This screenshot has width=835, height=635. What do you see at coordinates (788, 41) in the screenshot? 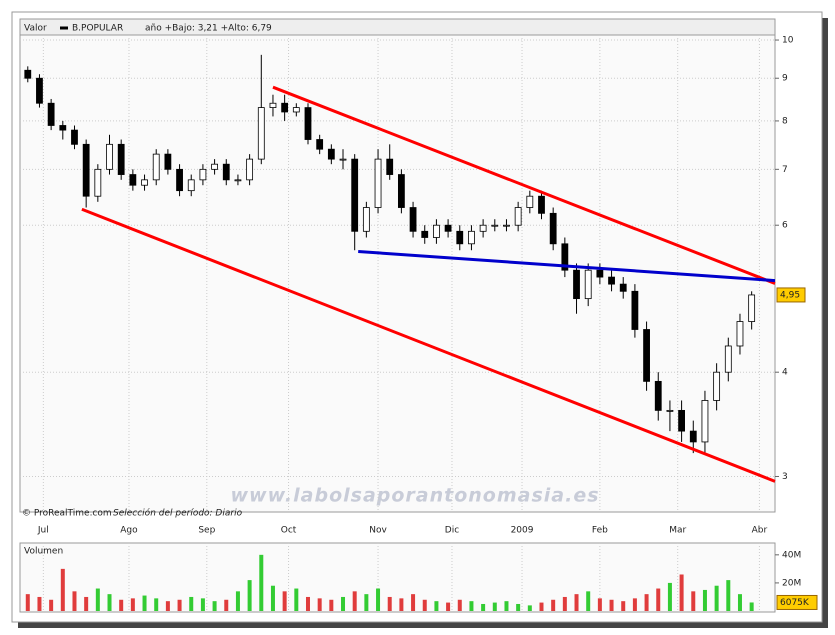
I see `y-tick-label: 10` at bounding box center [788, 41].